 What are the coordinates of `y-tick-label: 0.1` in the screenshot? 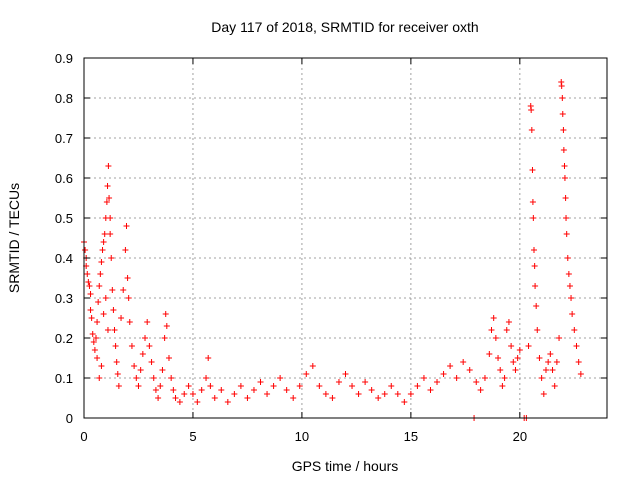 It's located at (64, 378).